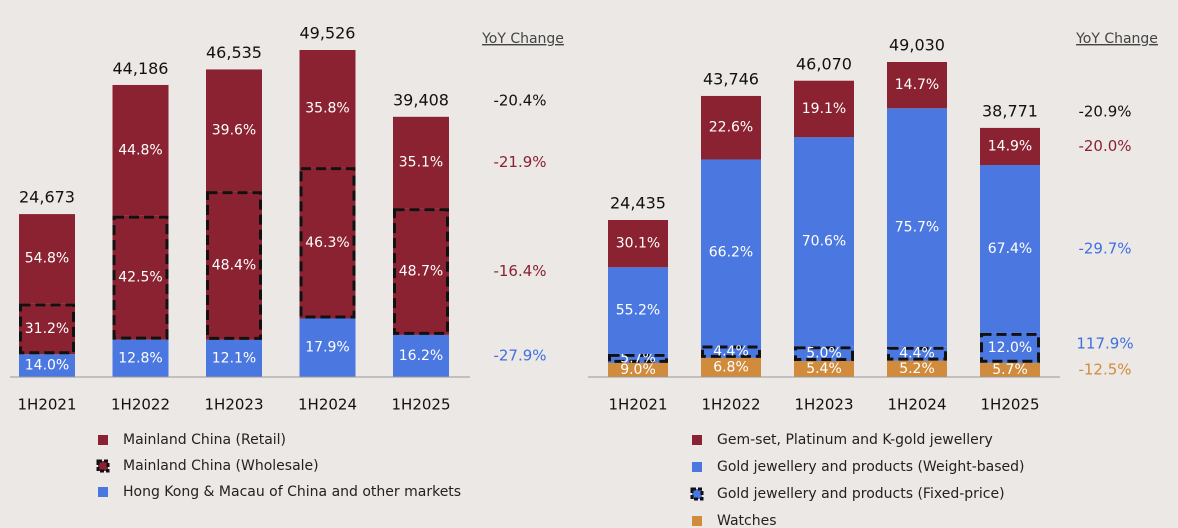 The width and height of the screenshot is (1178, 528). Describe the element at coordinates (1010, 405) in the screenshot. I see `x-tick-label: 1H2025` at that location.